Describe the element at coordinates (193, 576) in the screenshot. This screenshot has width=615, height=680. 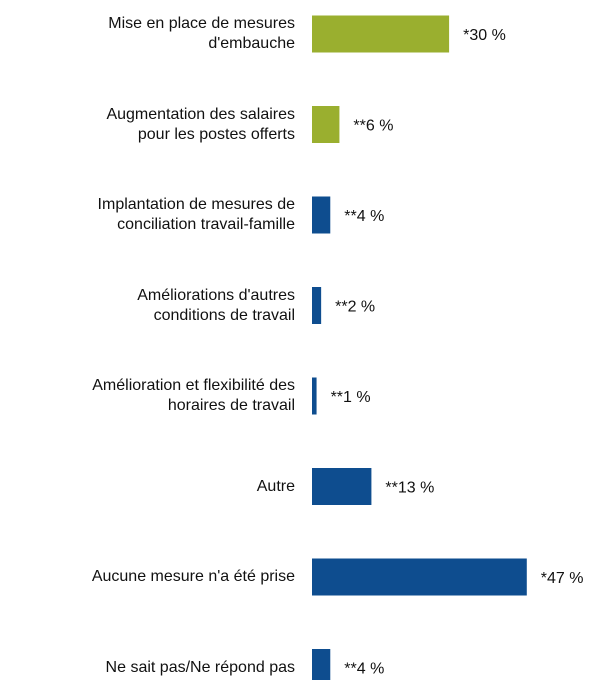
I see `category-label: Aucune mesure n'a été prise` at that location.